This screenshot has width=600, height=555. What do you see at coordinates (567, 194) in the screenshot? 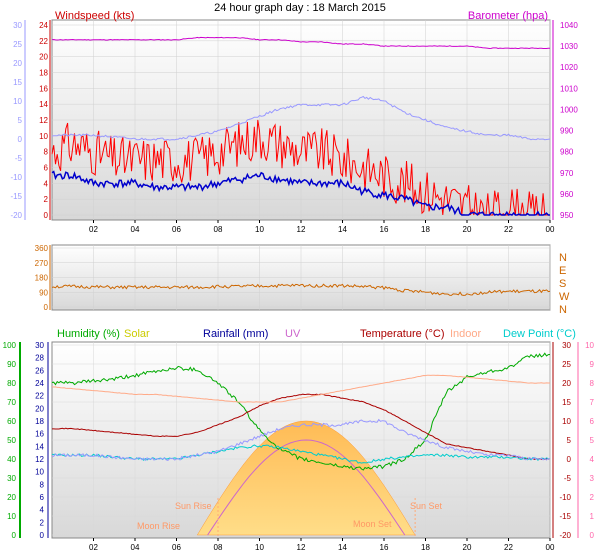
I see `y2-tick-label: 960` at bounding box center [567, 194].